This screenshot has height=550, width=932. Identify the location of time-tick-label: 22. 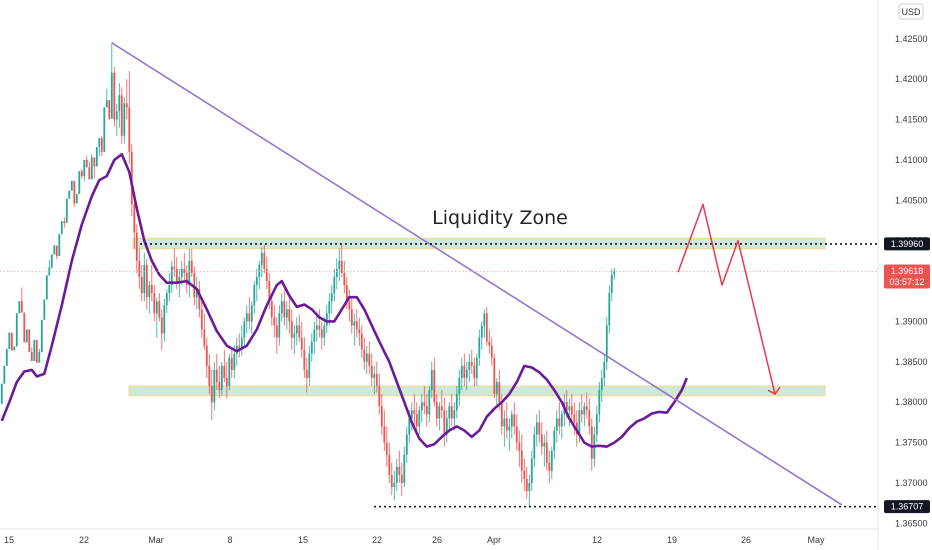
(377, 540).